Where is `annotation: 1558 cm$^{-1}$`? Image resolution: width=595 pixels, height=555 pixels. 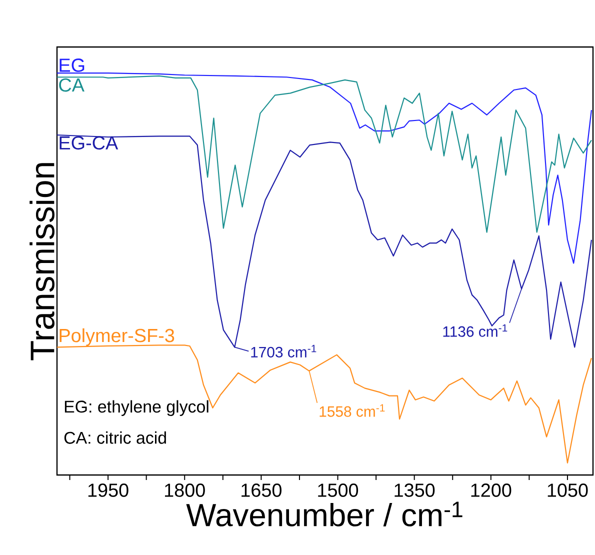
annotation: 1558 cm$^{-1}$ is located at coordinates (352, 410).